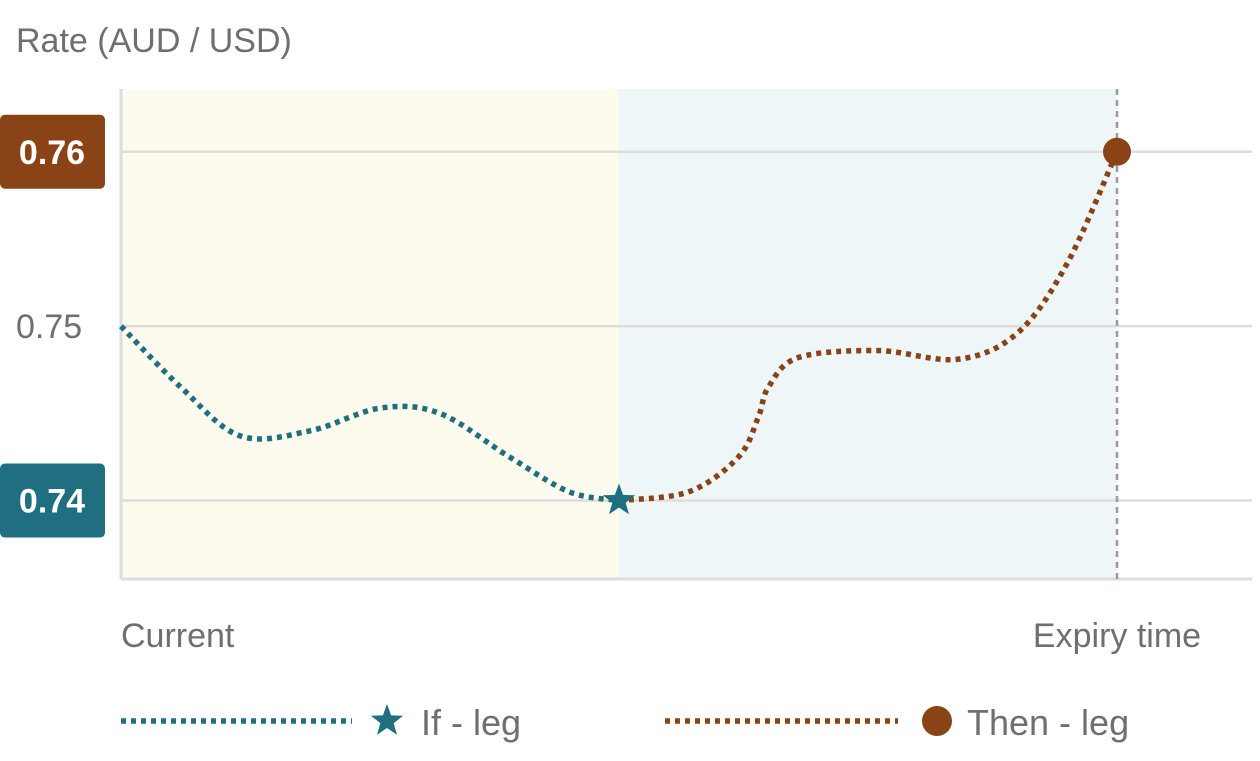 The width and height of the screenshot is (1260, 761). Describe the element at coordinates (937, 721) in the screenshot. I see `legend-circle-icon` at that location.